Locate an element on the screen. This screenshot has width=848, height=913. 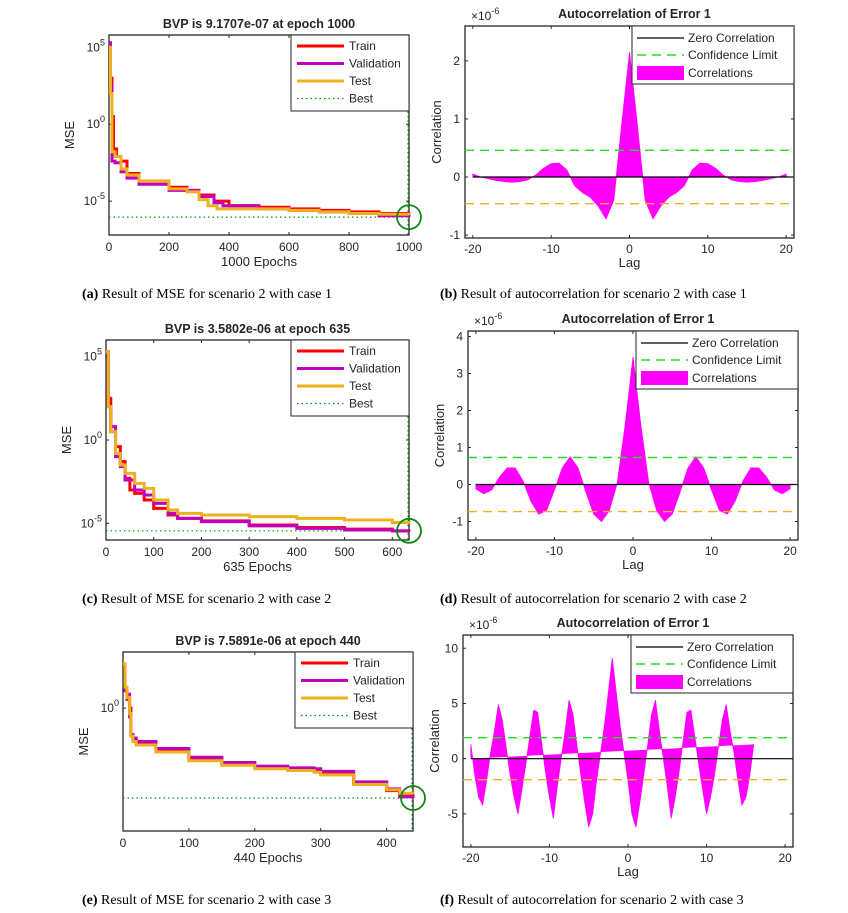
x-tick-label: 800 is located at coordinates (349, 247).